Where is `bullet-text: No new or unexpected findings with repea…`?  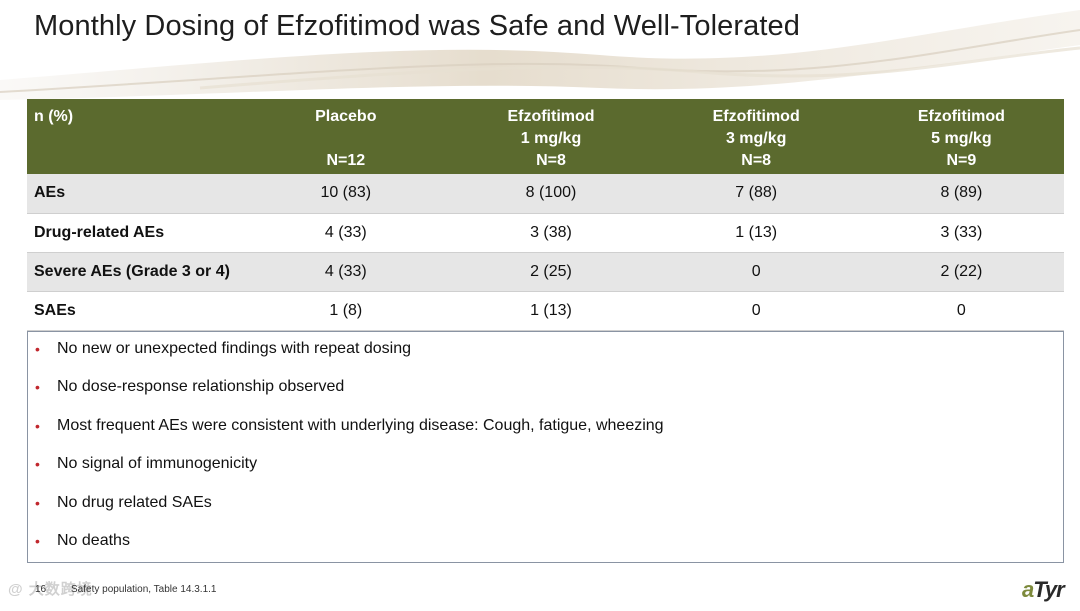
bullet-text: No new or unexpected findings with repea… is located at coordinates (234, 348).